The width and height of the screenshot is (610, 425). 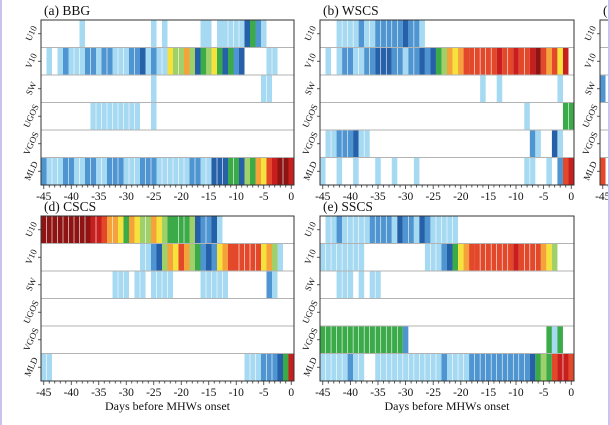 What do you see at coordinates (264, 393) in the screenshot?
I see `x-tick-label: -5` at bounding box center [264, 393].